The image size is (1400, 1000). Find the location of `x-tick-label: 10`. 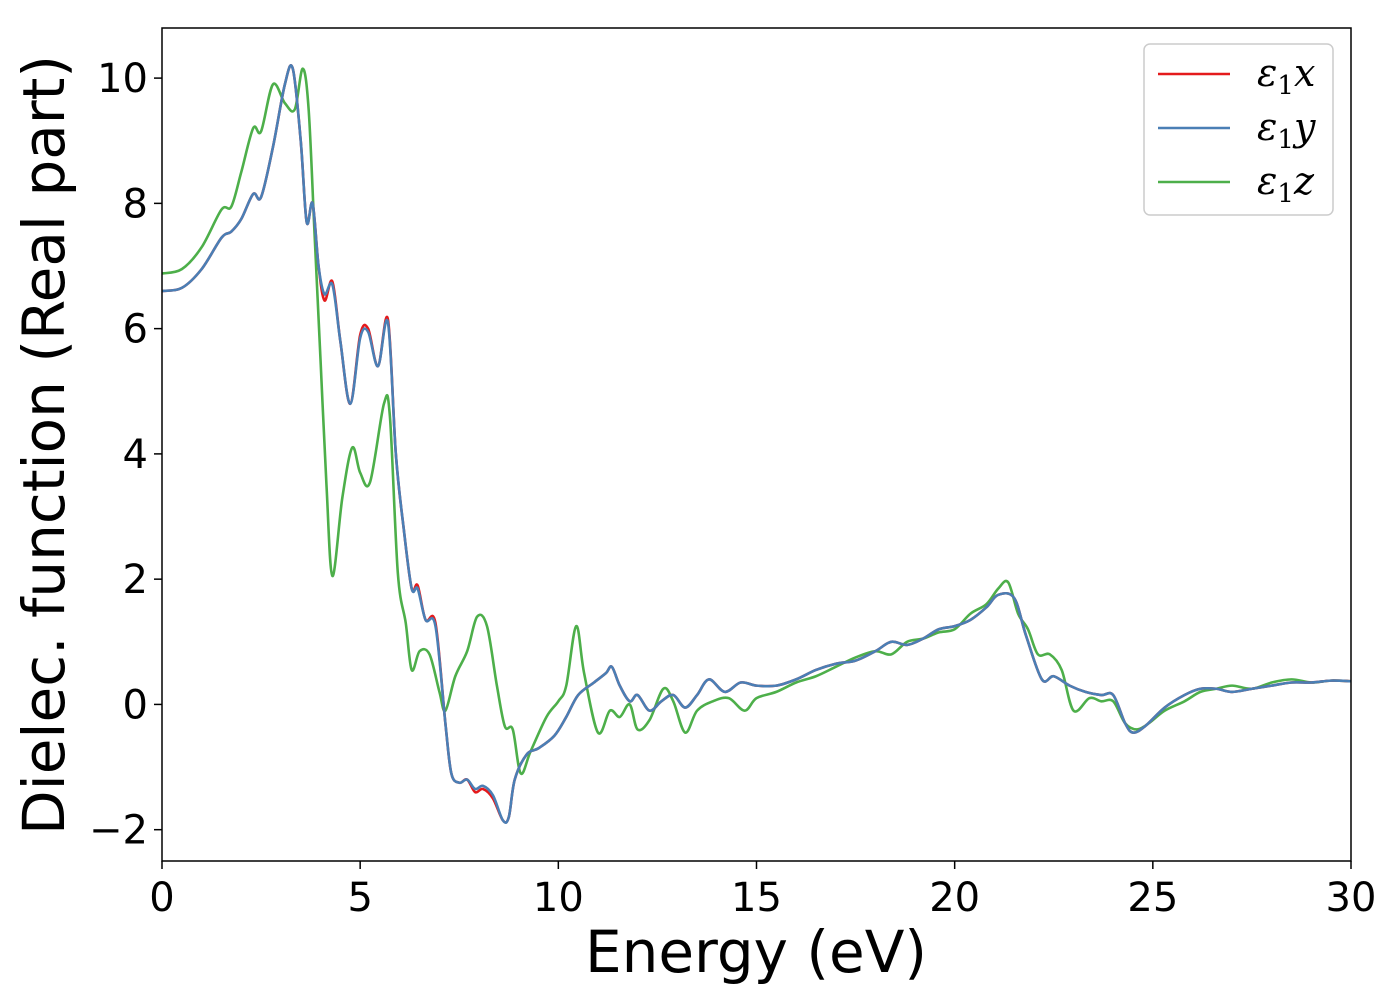

x-tick-label: 10 is located at coordinates (558, 898).